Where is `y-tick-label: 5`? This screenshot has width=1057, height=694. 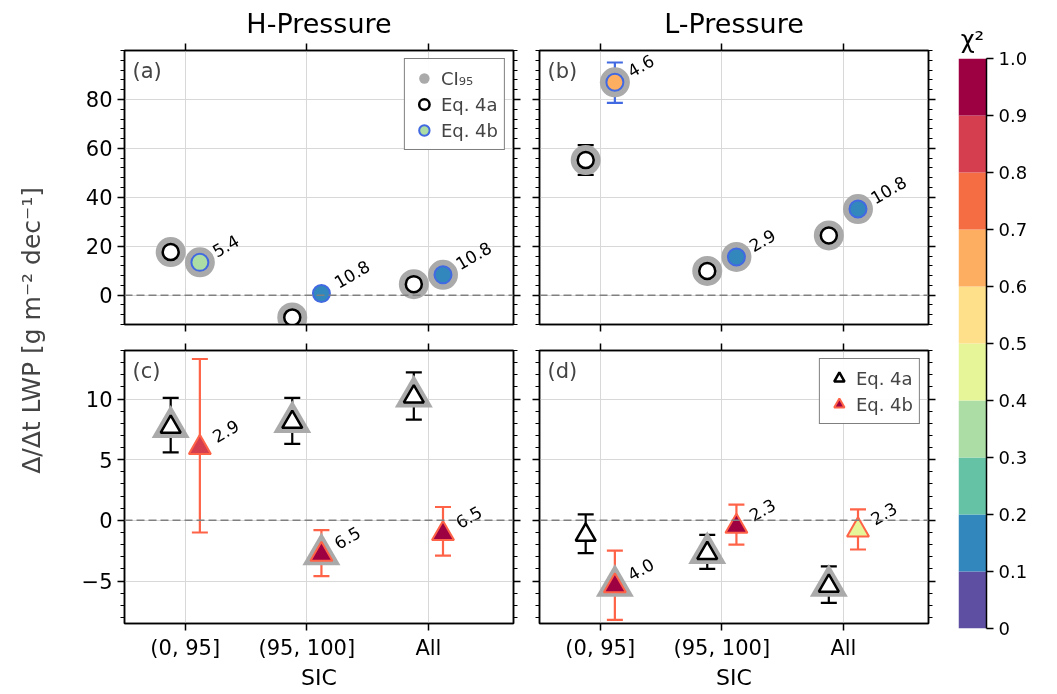
y-tick-label: 5 is located at coordinates (106, 460).